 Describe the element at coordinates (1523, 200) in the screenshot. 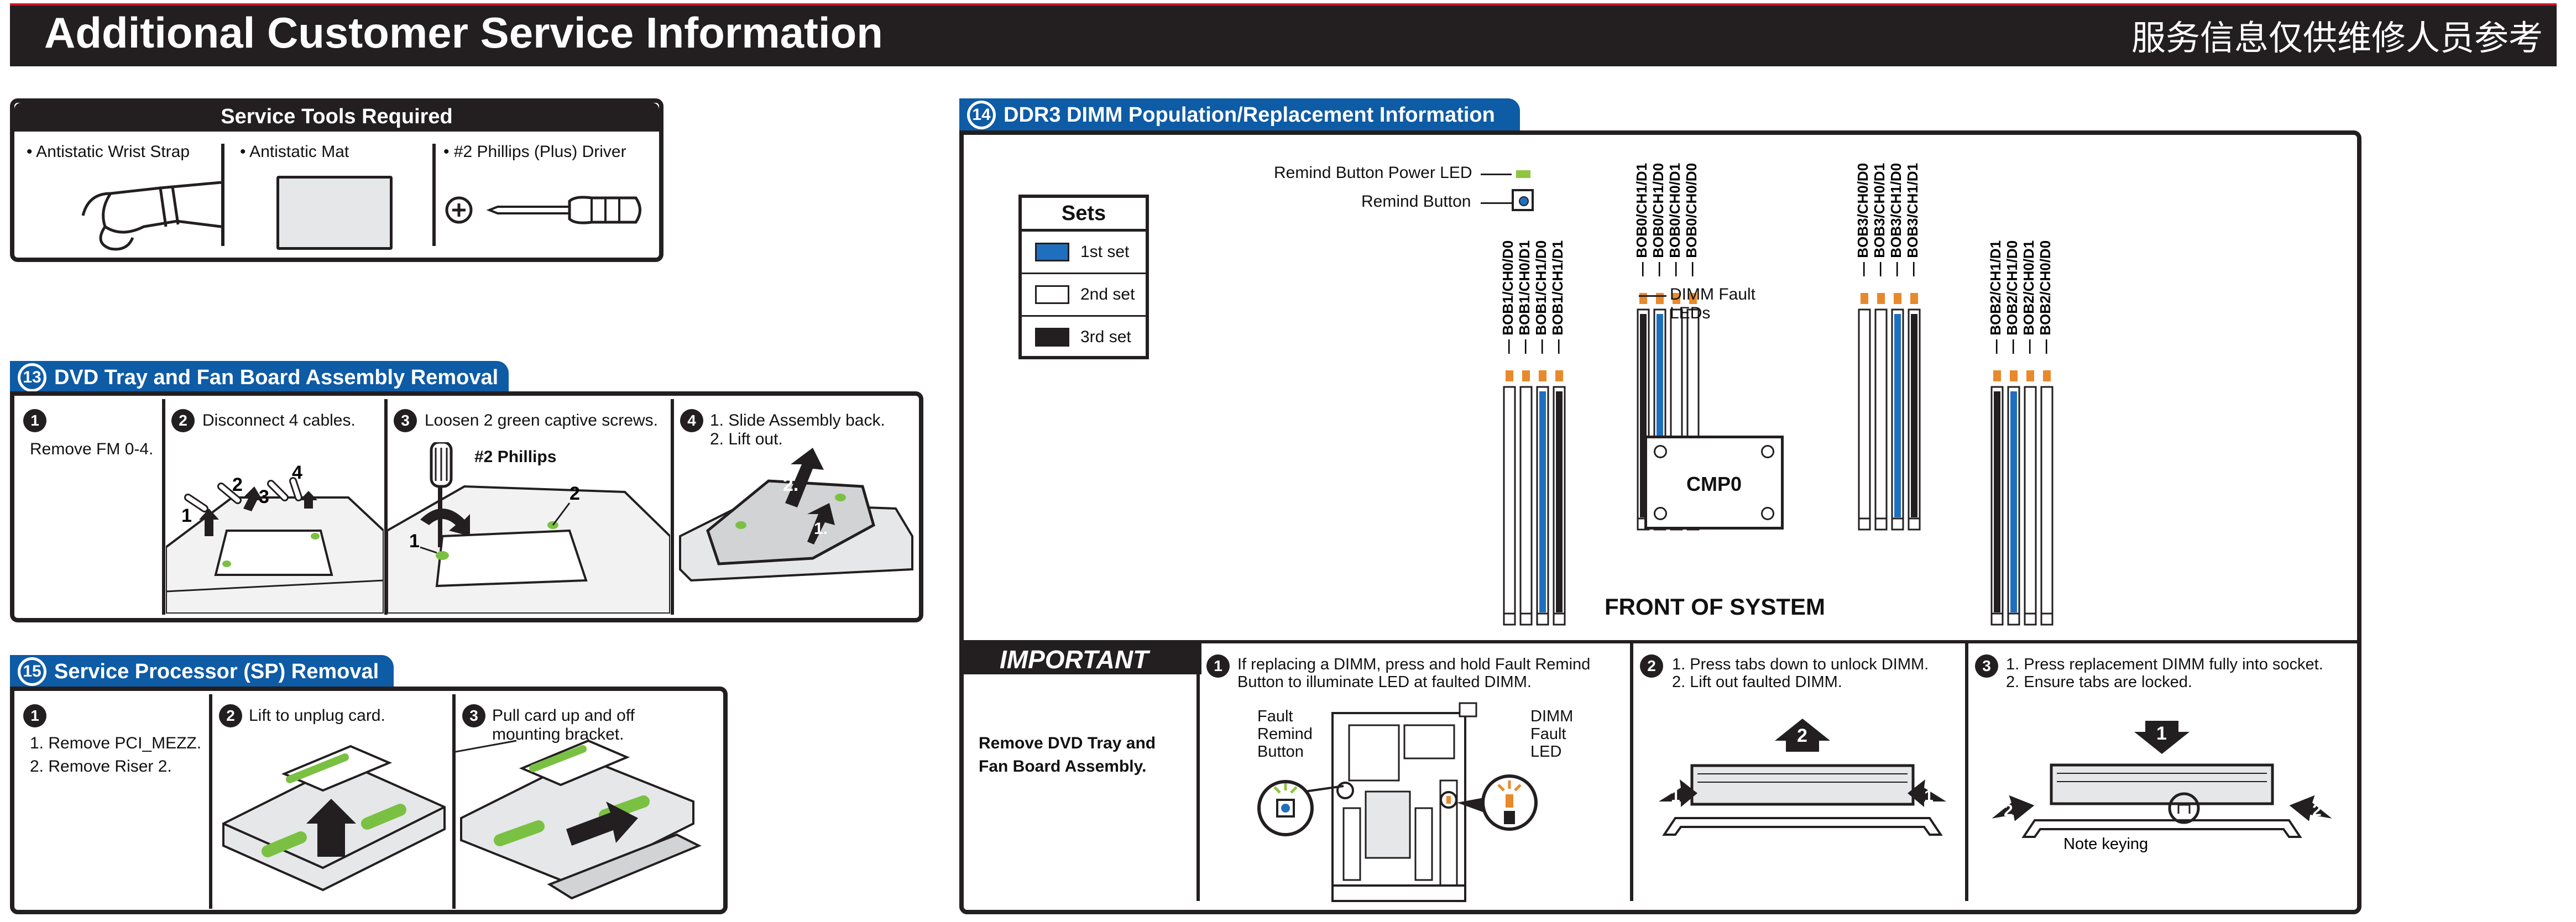

I see `remind-button` at that location.